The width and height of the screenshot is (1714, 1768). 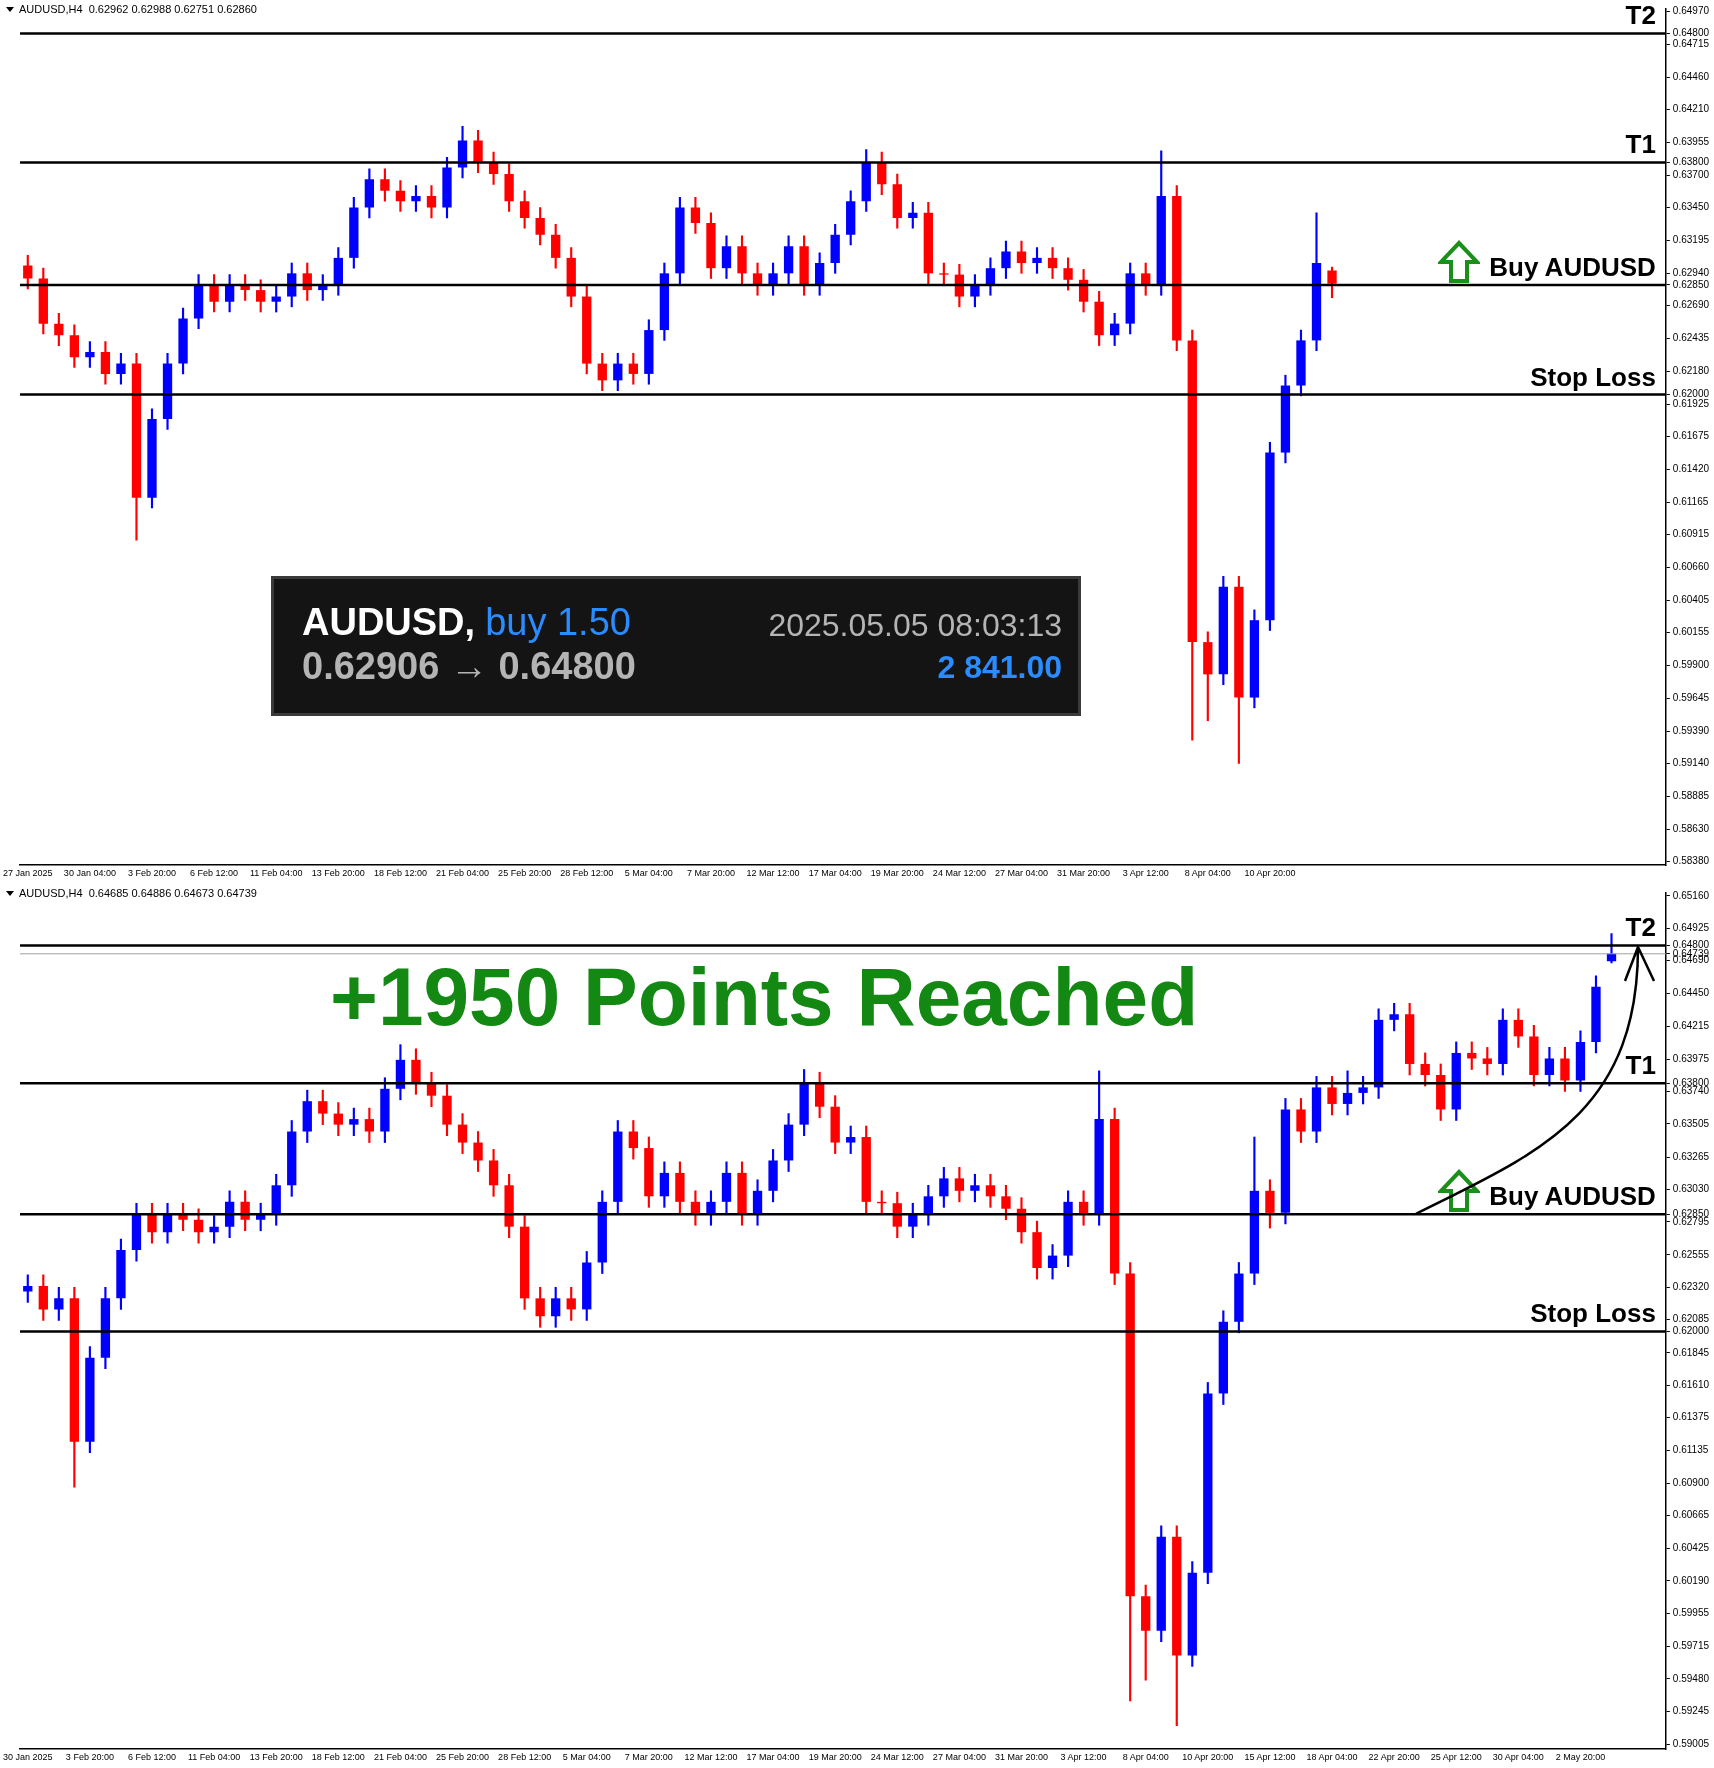 What do you see at coordinates (999, 667) in the screenshot?
I see `annotation: 2 841.00` at bounding box center [999, 667].